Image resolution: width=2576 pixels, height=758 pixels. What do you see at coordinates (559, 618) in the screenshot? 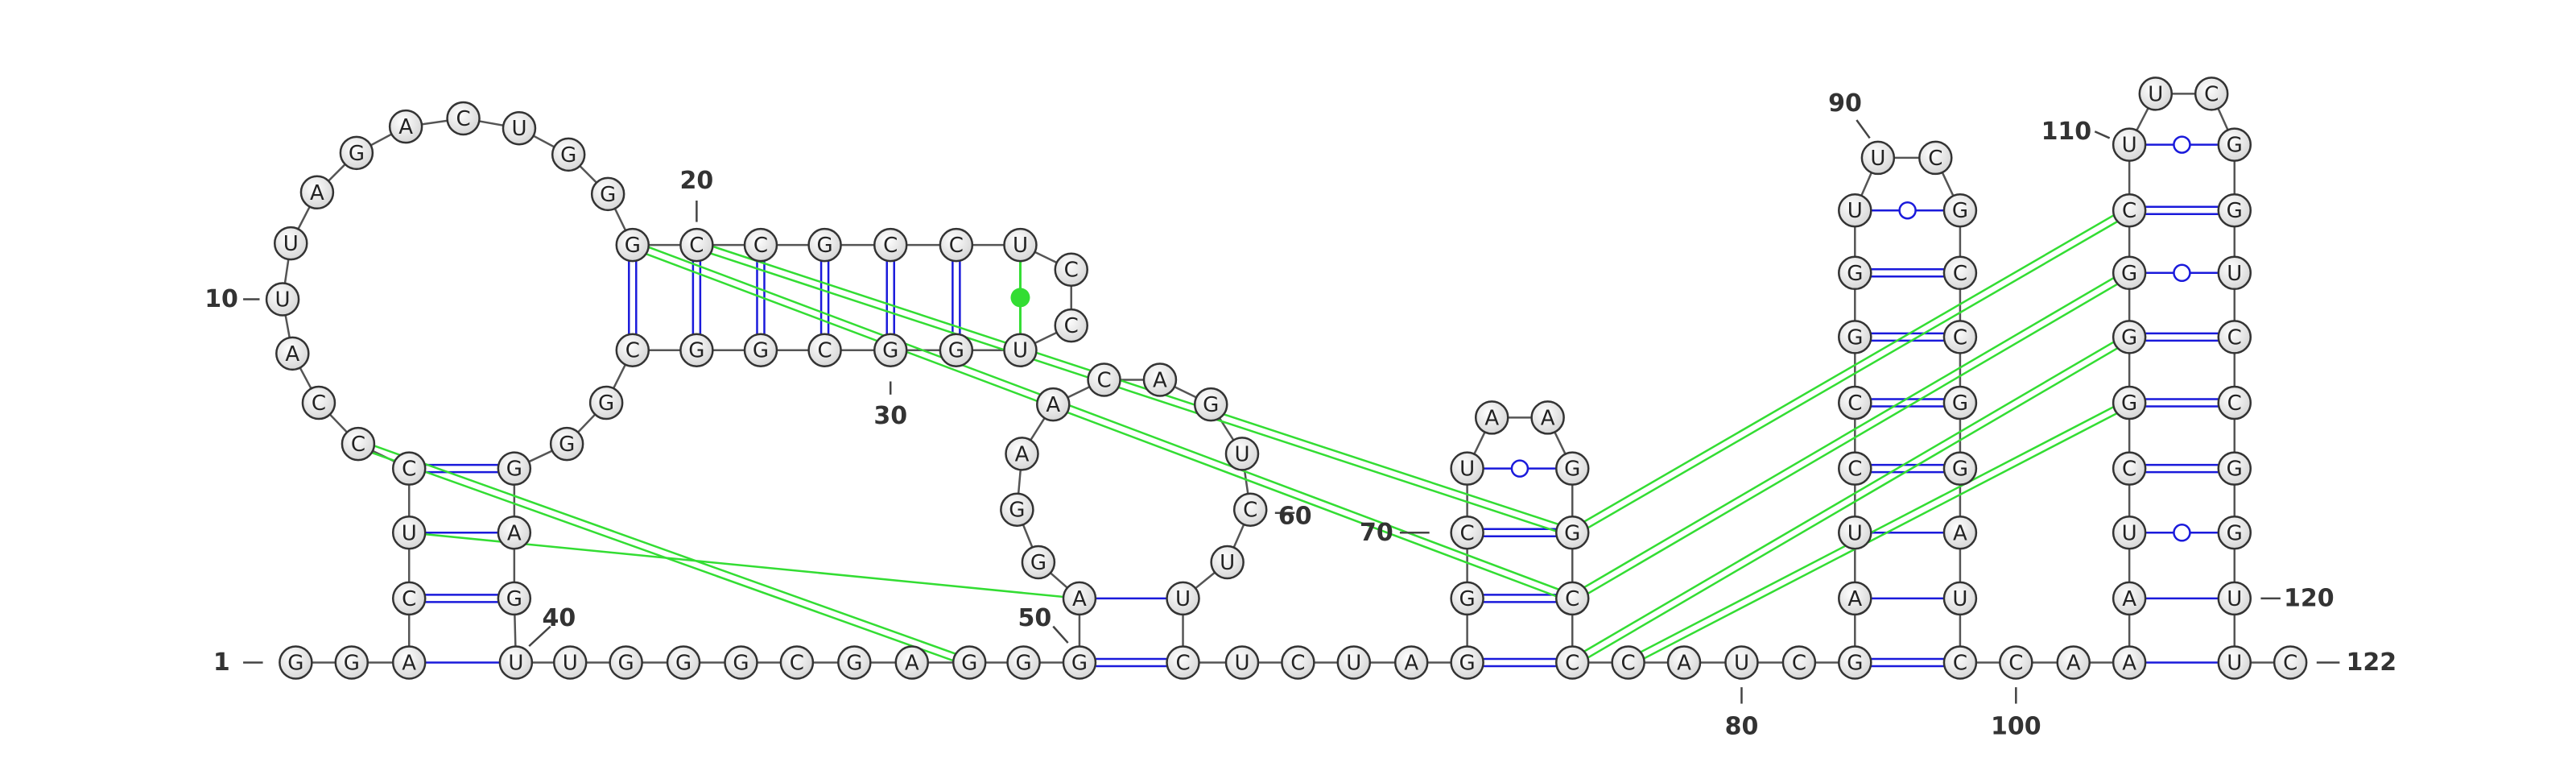
I see `position-number: 40` at bounding box center [559, 618].